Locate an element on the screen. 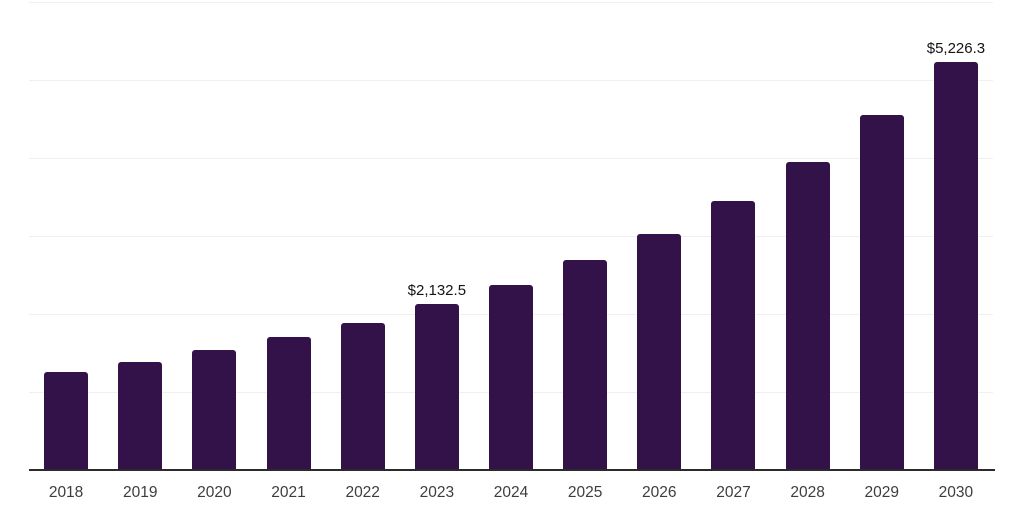 This screenshot has width=1024, height=512. x-tick-2019: 2019 is located at coordinates (140, 492).